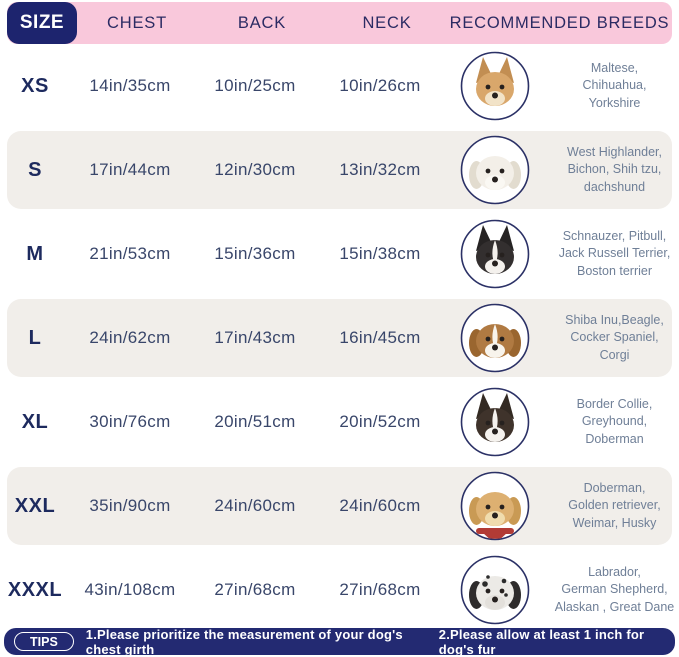  Describe the element at coordinates (137, 22) in the screenshot. I see `chest-column-header: CHEST` at that location.